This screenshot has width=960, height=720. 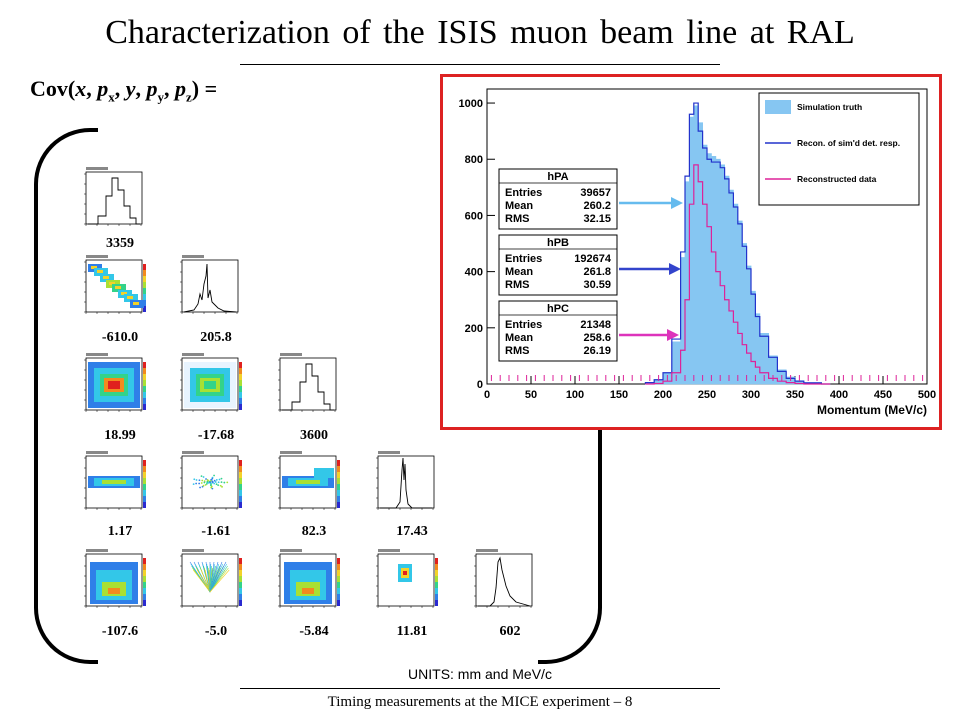 I want to click on matrix-plot-pz-x, so click(x=114, y=580).